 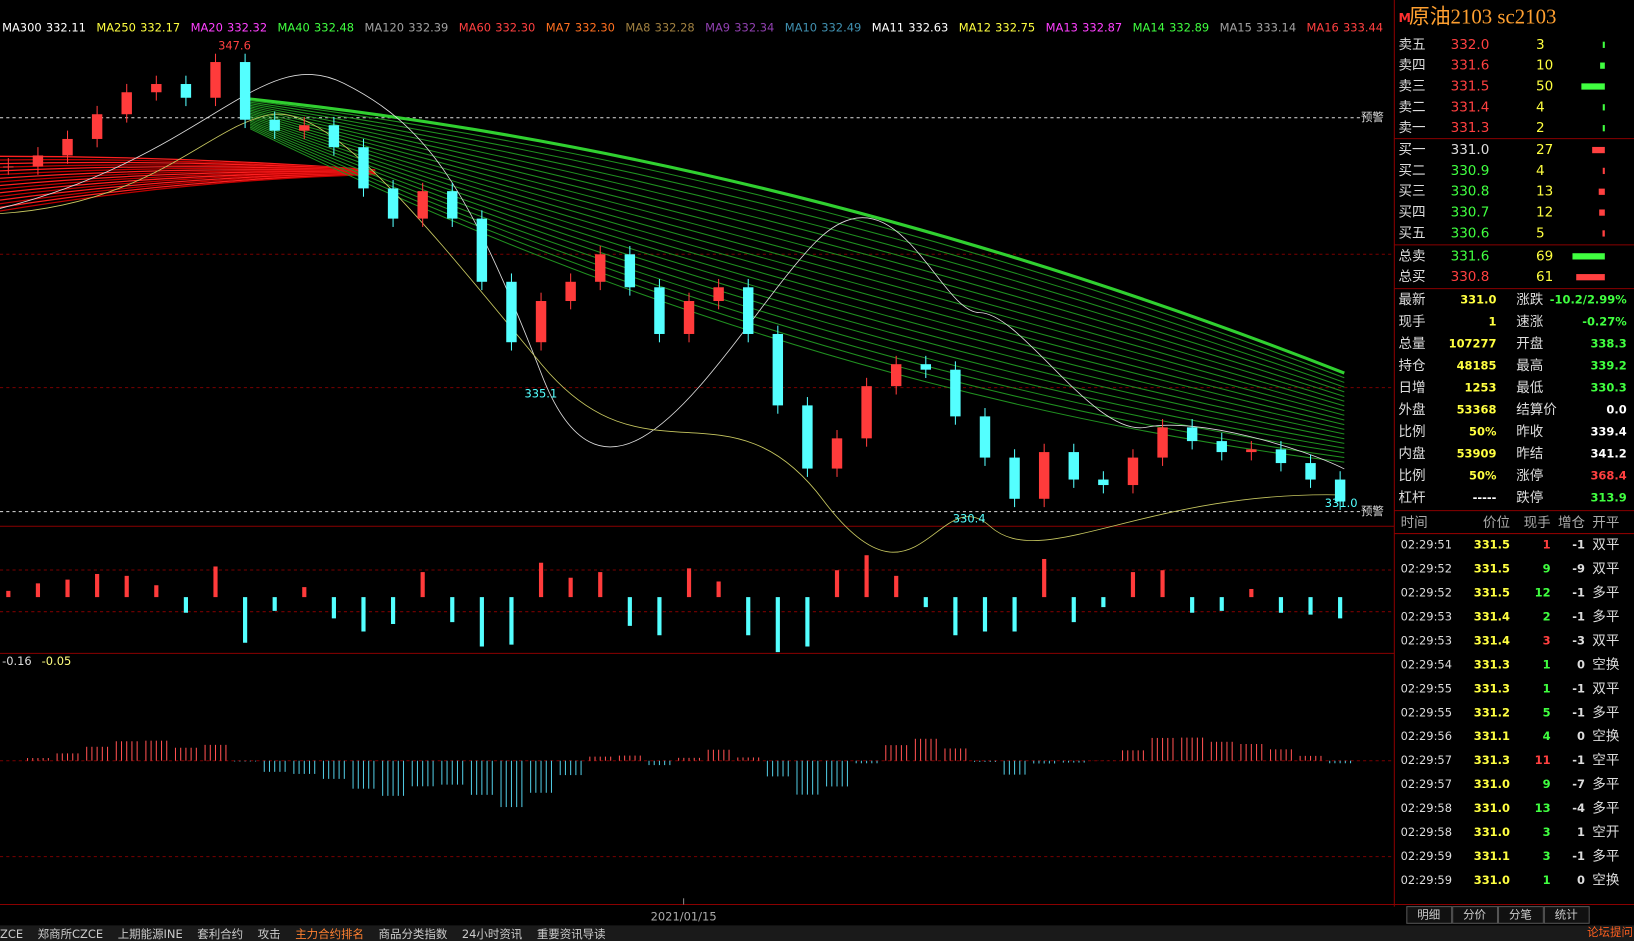 I want to click on trade-price: 331.3, so click(x=1492, y=688).